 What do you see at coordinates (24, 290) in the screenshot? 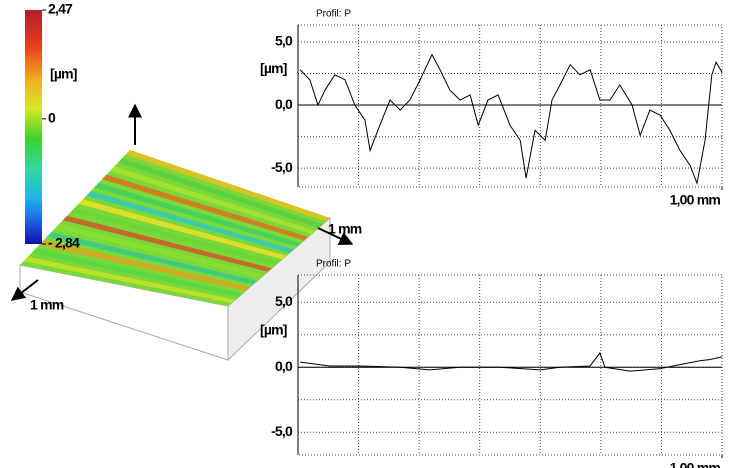
I see `y-arrow` at bounding box center [24, 290].